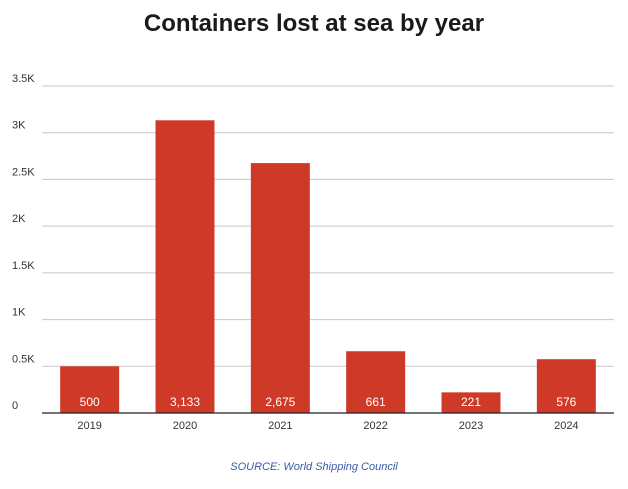  Describe the element at coordinates (314, 23) in the screenshot. I see `chart-title: Containers lost at sea by year` at that location.